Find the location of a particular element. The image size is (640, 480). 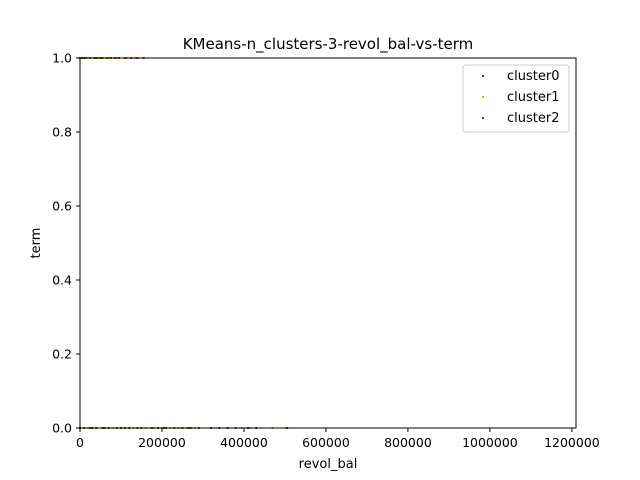

y-tick-label: 0.8 is located at coordinates (62, 132).